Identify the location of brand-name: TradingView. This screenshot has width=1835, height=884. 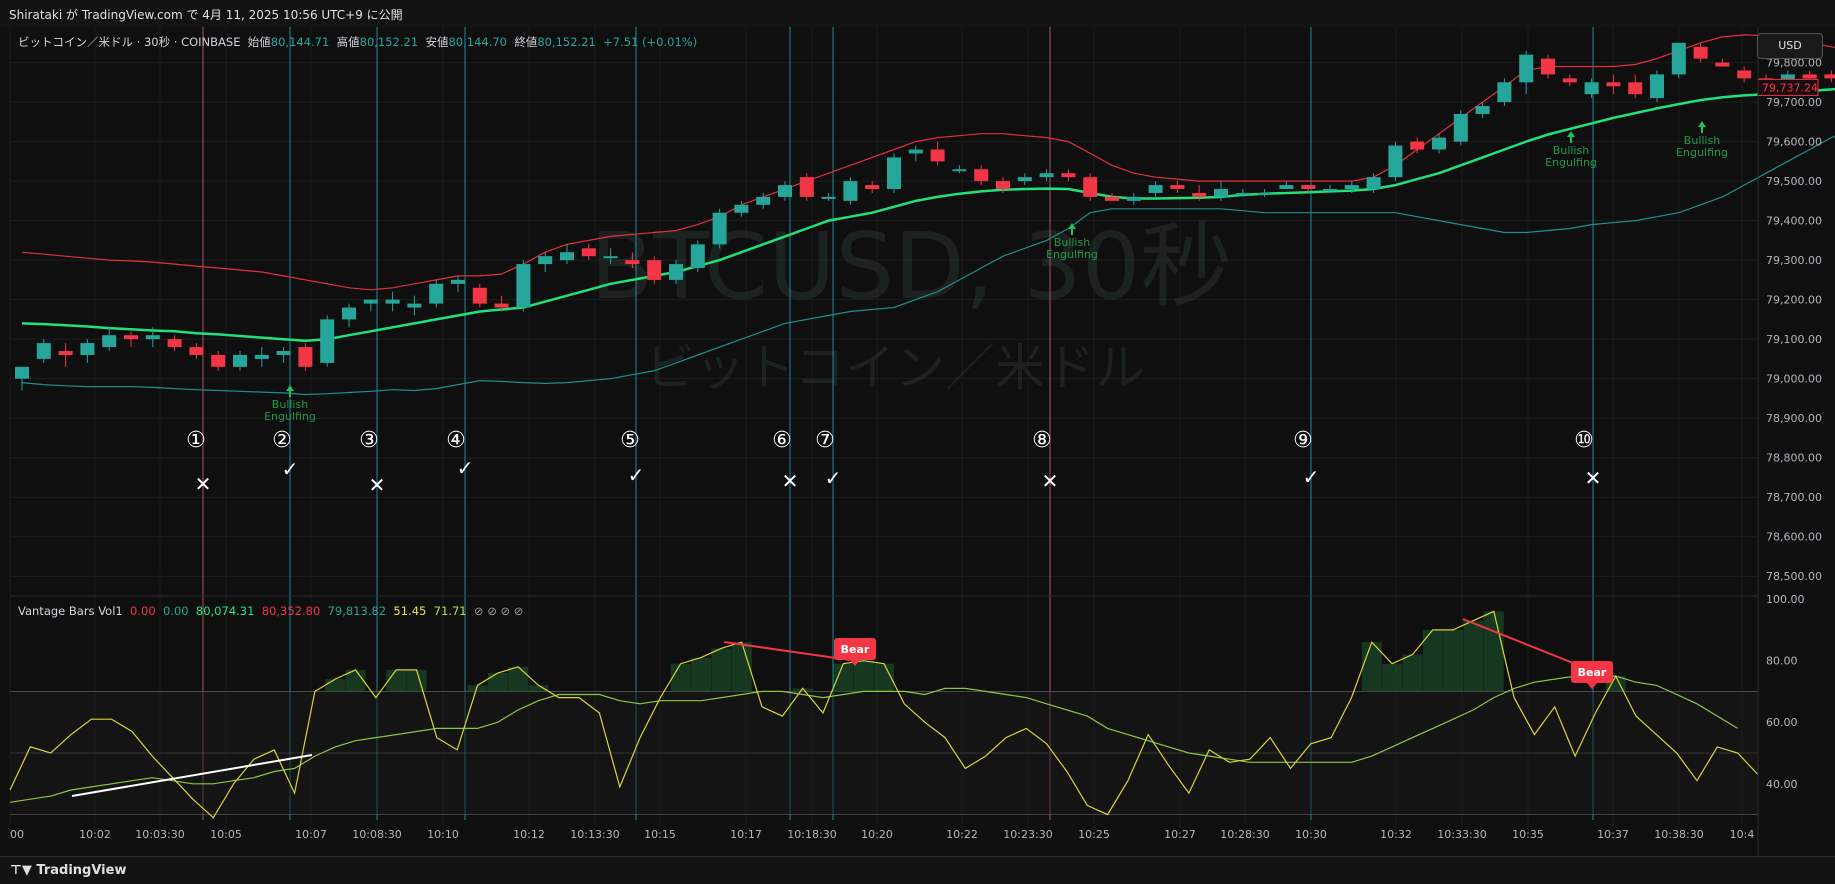
(81, 870).